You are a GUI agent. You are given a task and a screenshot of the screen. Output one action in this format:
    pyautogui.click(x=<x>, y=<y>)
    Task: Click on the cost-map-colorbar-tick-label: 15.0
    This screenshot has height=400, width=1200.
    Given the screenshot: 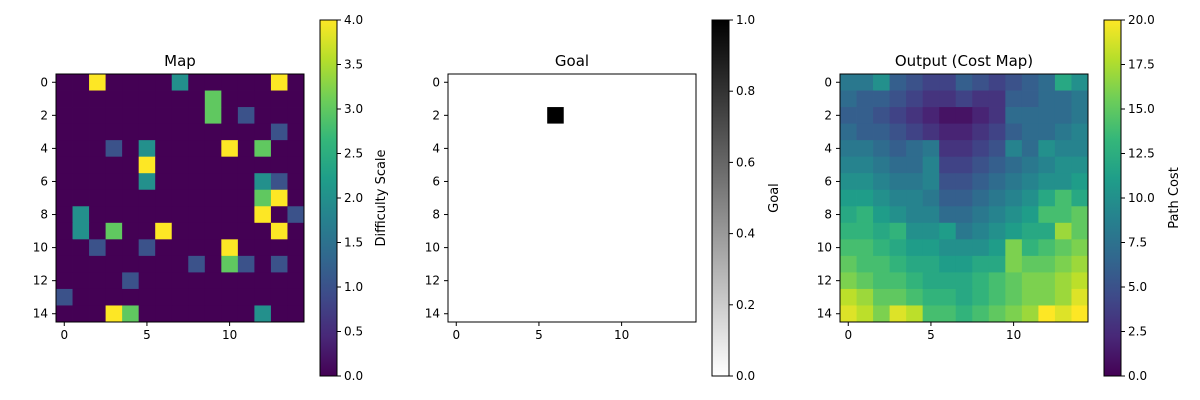 What is the action you would take?
    pyautogui.click(x=1141, y=109)
    